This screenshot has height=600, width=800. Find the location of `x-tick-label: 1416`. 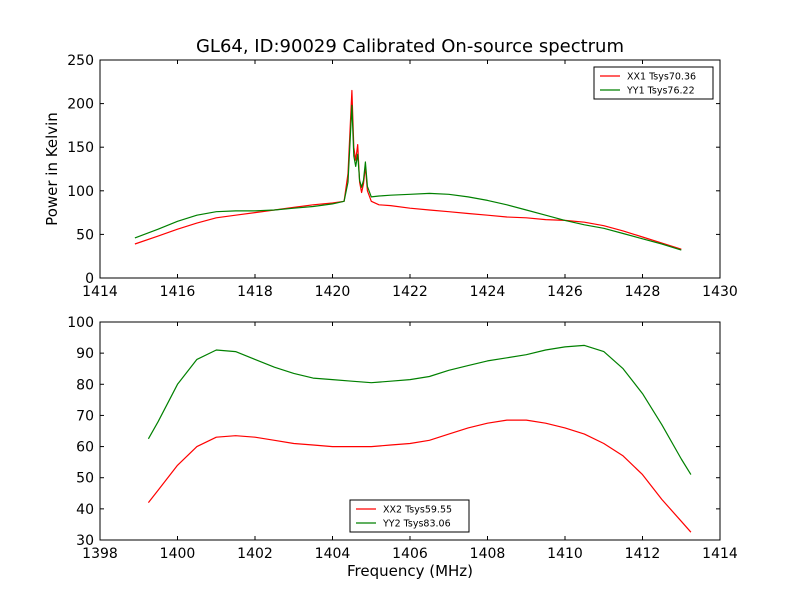

x-tick-label: 1416 is located at coordinates (178, 292).